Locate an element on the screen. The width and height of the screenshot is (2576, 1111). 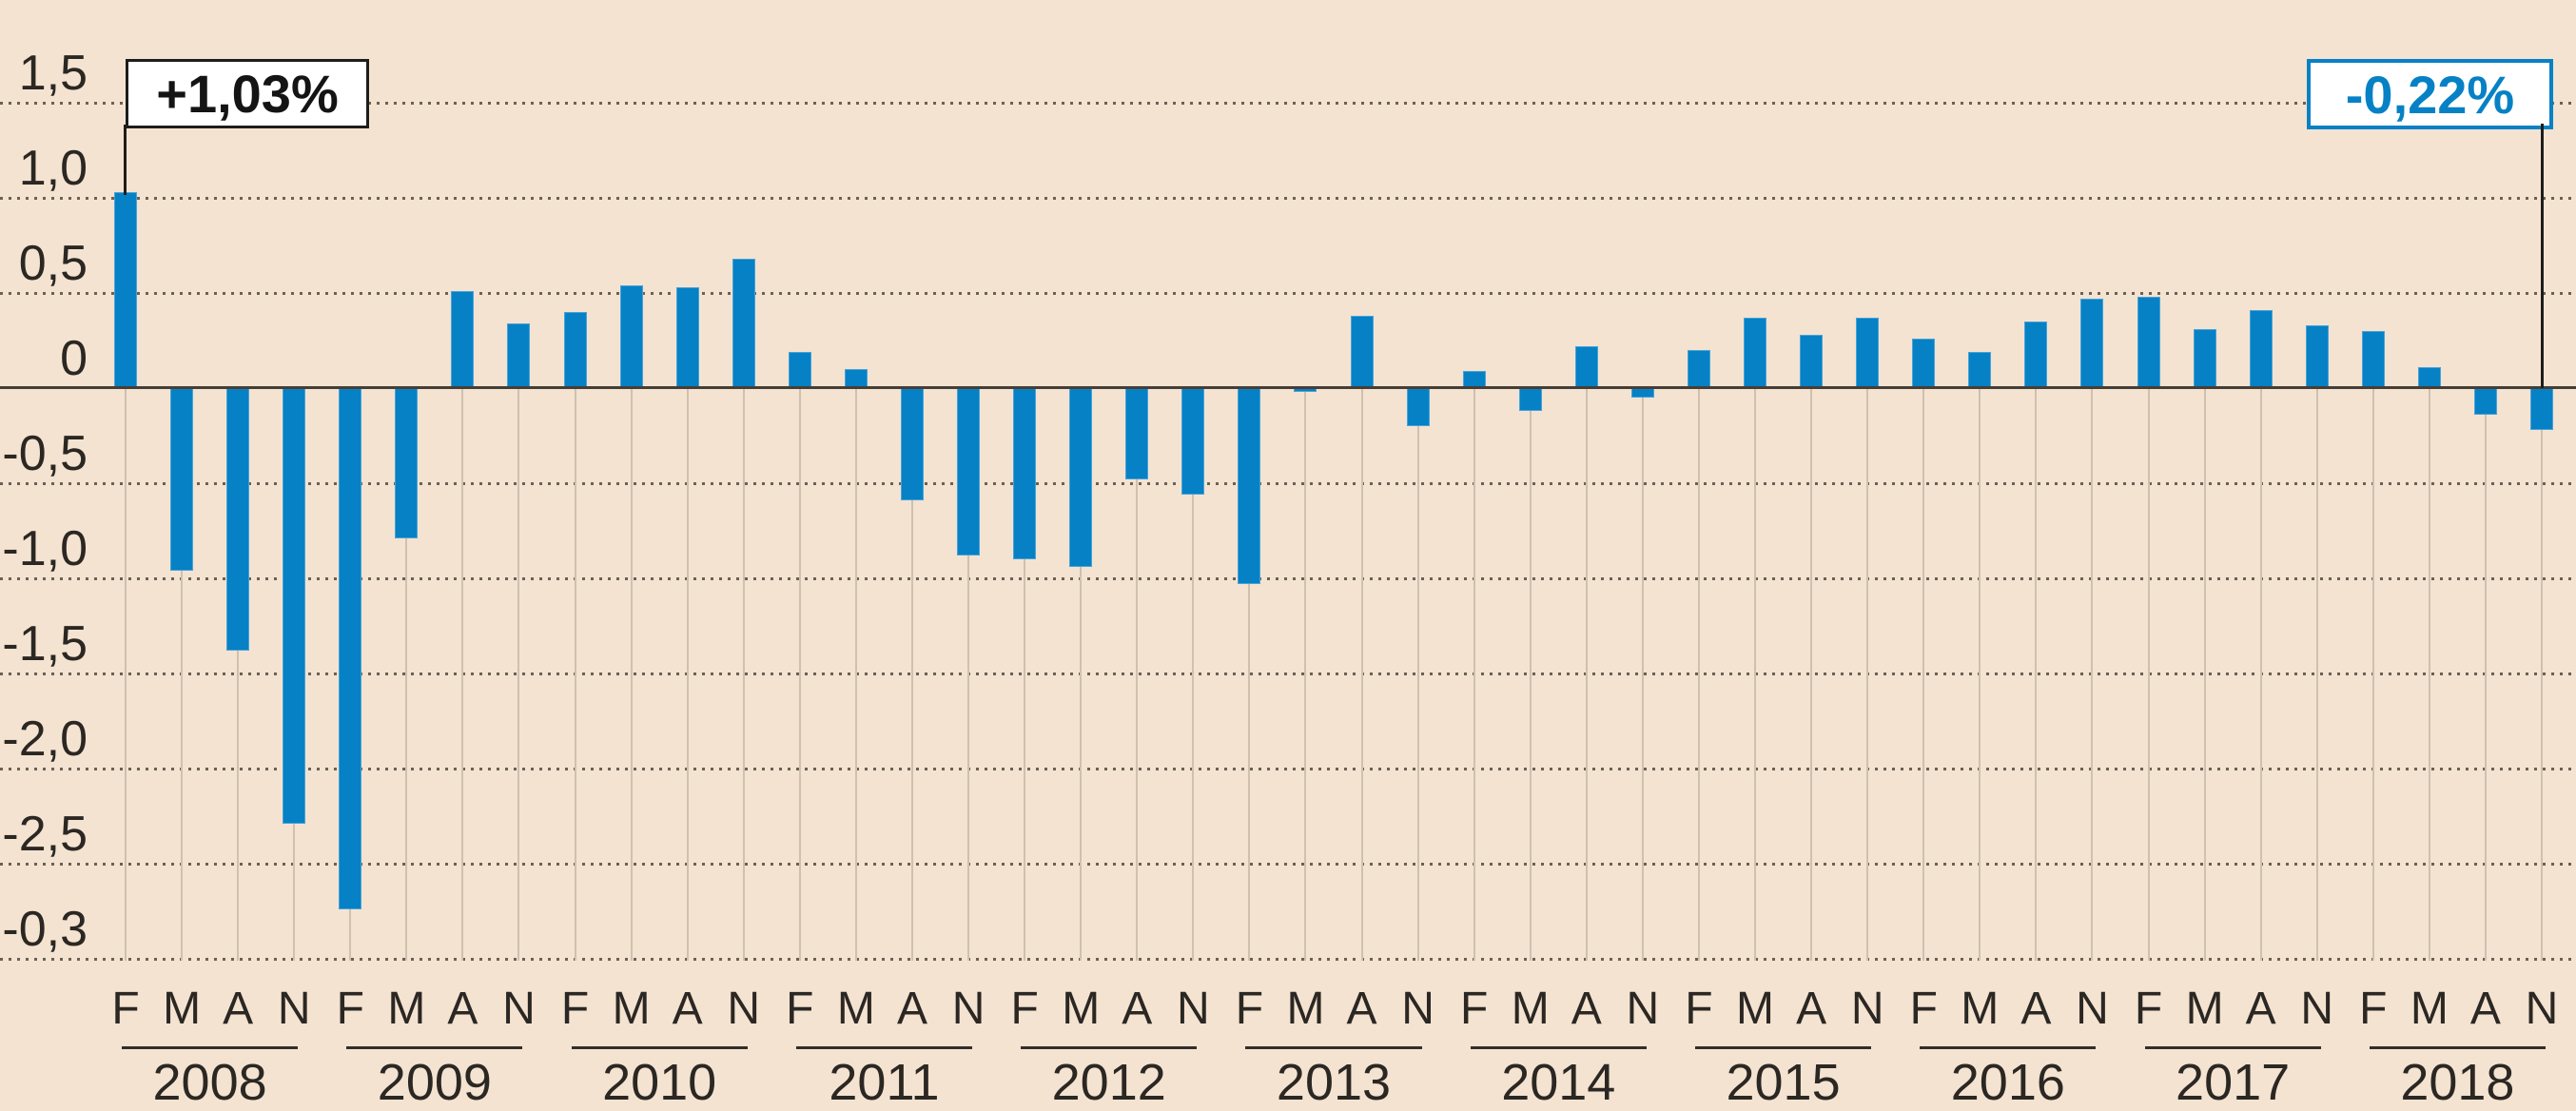
y-axis-tick-label: -1,5 is located at coordinates (45, 644).